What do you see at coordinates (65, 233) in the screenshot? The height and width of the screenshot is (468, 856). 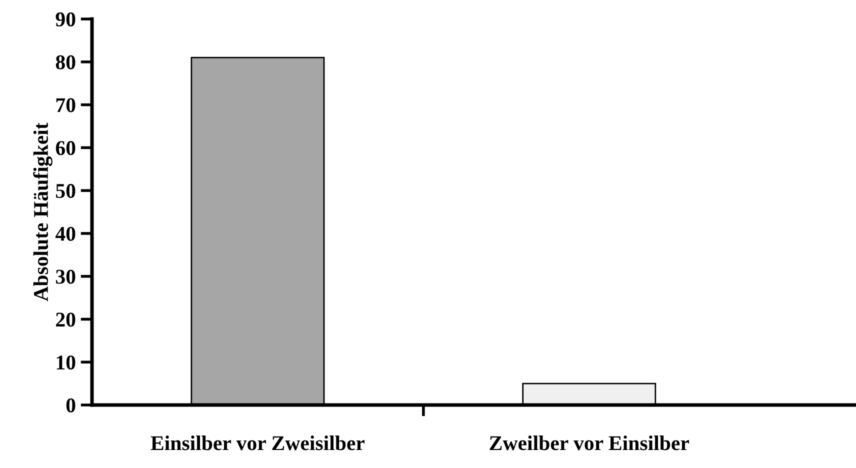 I see `y-tick-label: 40` at bounding box center [65, 233].